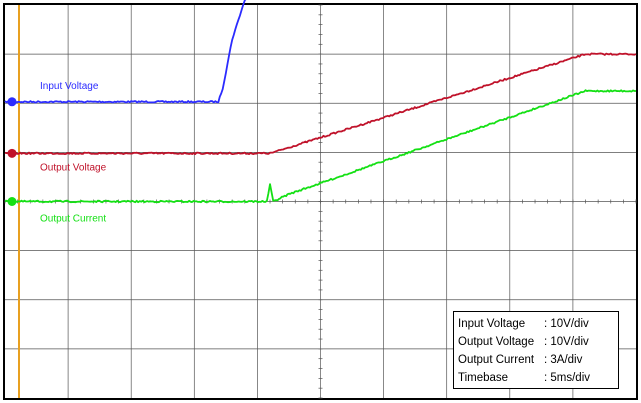 This screenshot has width=641, height=403. I want to click on legend-label: Timebase, so click(483, 378).